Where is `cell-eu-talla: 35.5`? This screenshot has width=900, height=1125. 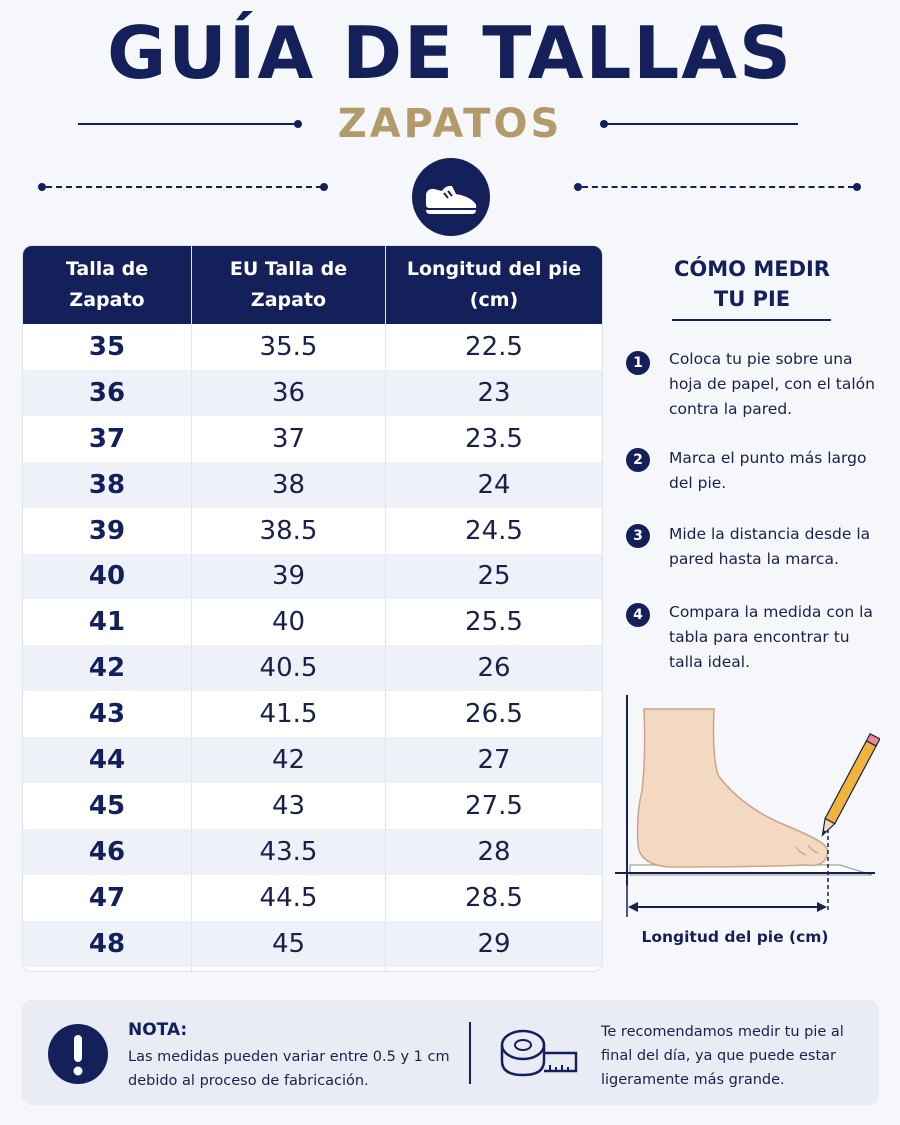 cell-eu-talla: 35.5 is located at coordinates (288, 346).